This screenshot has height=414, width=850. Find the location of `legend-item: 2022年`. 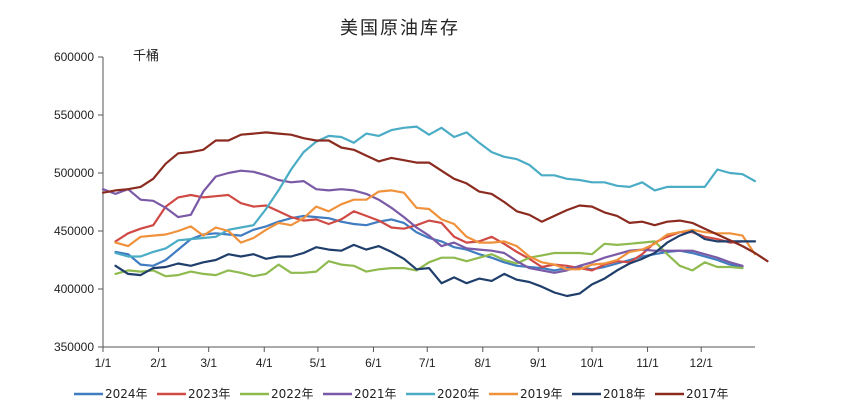

legend-item: 2022年 is located at coordinates (277, 394).